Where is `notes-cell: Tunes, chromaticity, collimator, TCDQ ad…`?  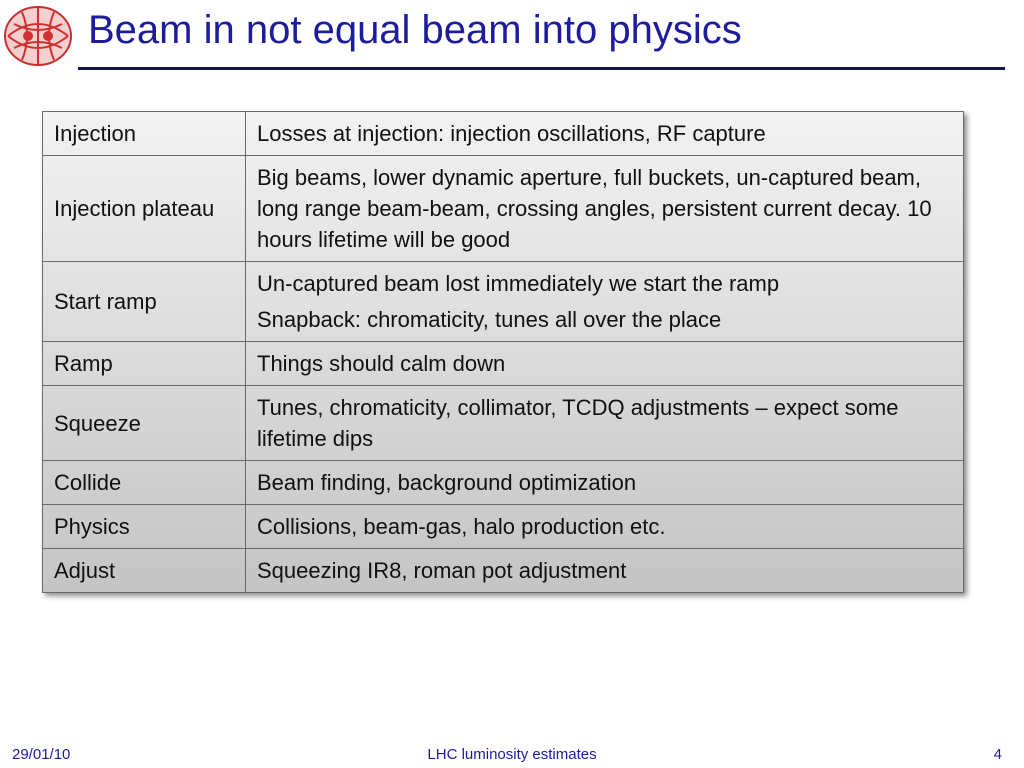
notes-cell: Tunes, chromaticity, collimator, TCDQ ad… is located at coordinates (604, 423).